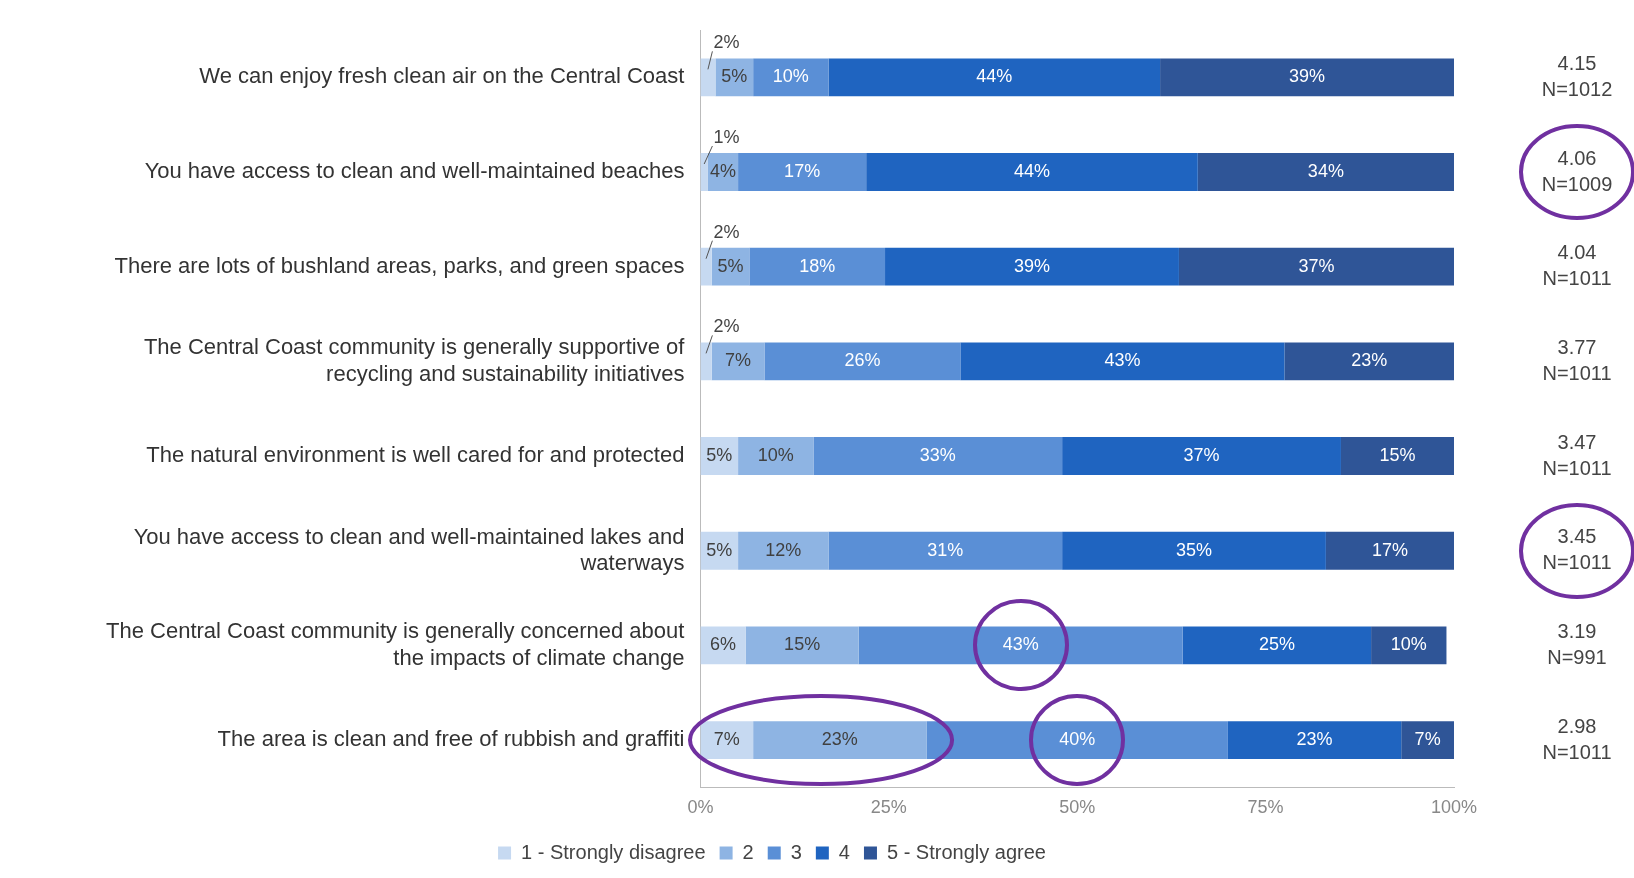 This screenshot has width=1634, height=878. I want to click on x-tick-label: 0%, so click(700, 807).